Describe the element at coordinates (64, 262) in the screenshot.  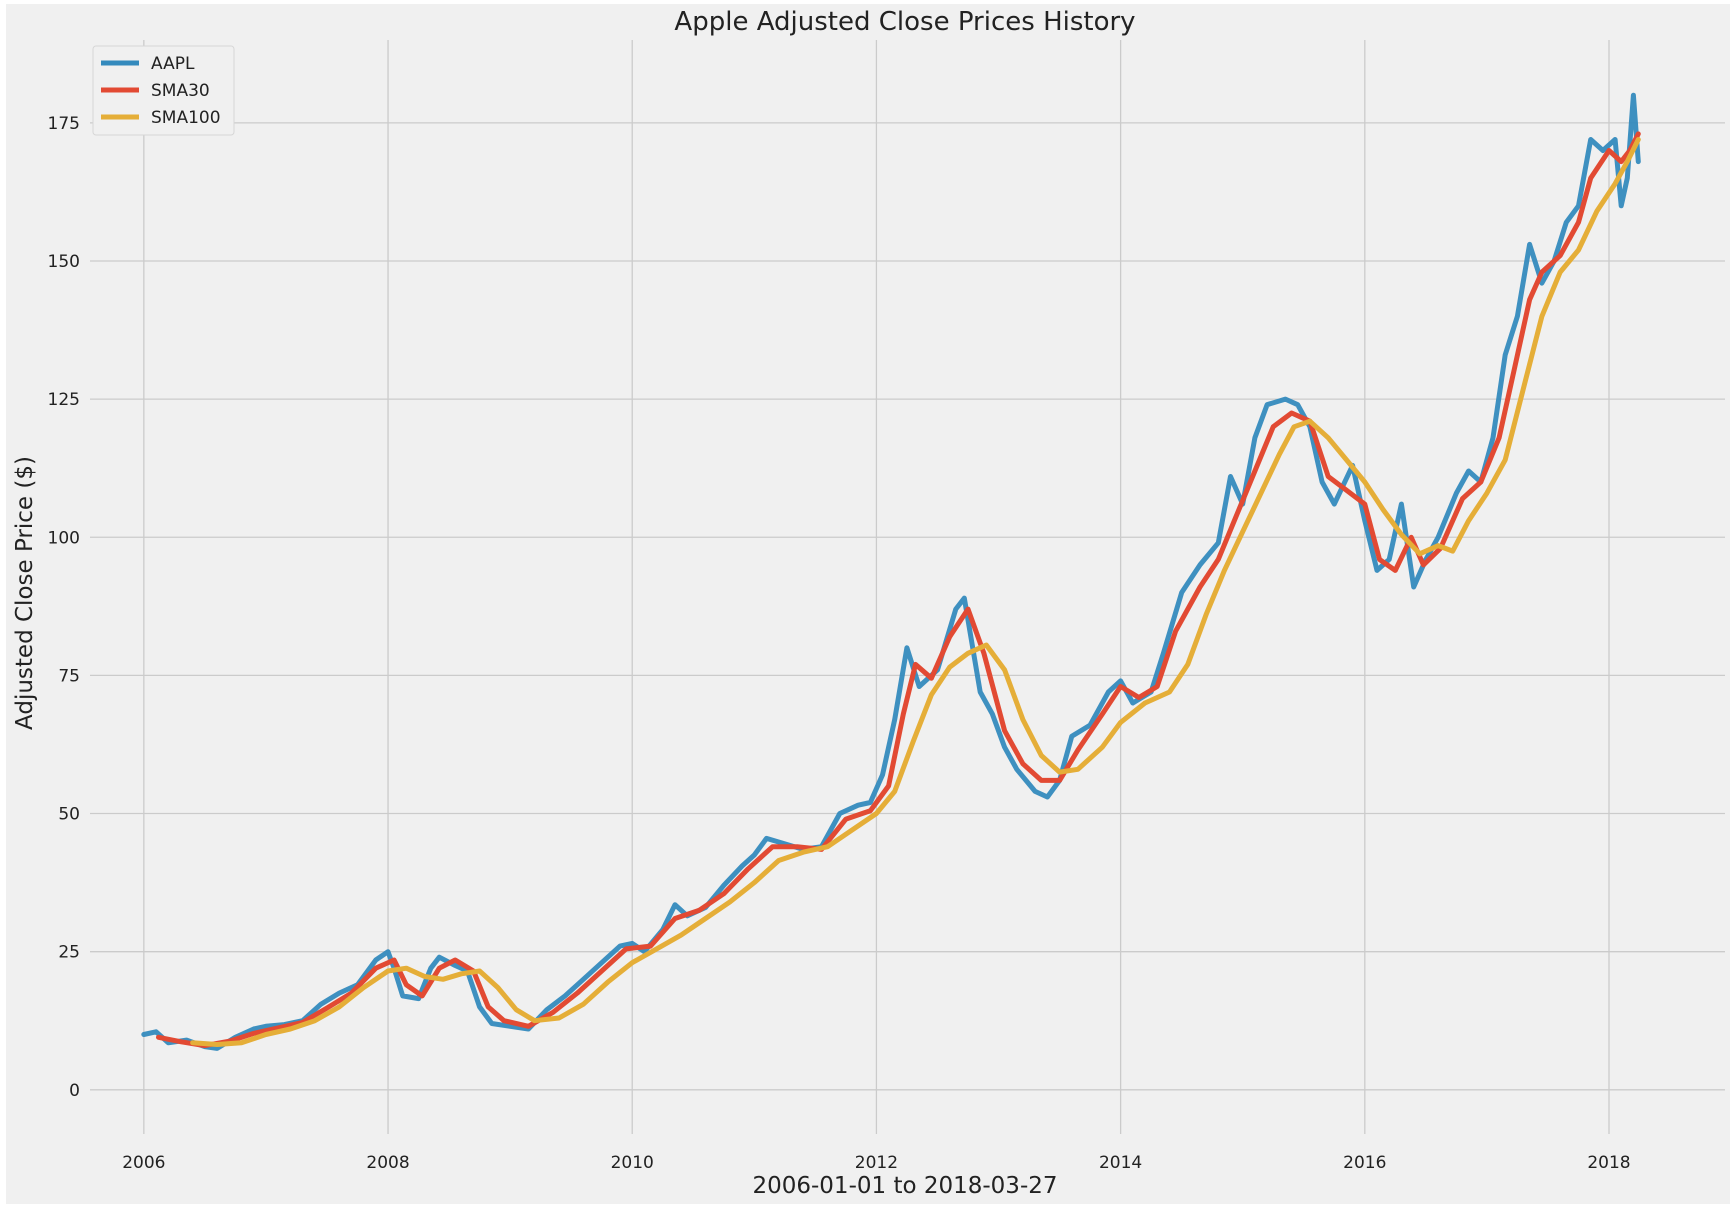
I see `y-tick-label-150: 150` at that location.